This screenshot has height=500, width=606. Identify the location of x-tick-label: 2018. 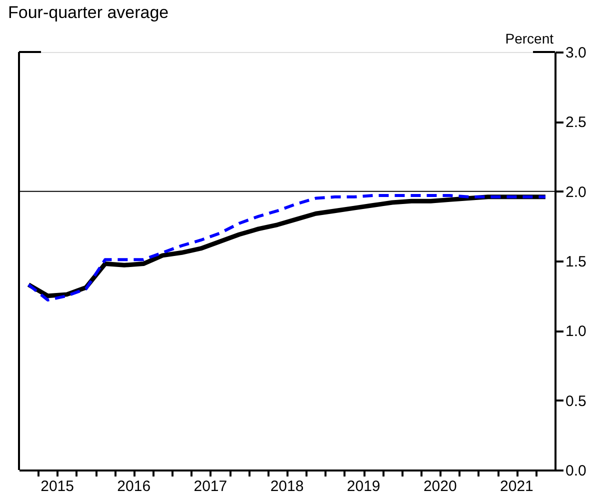
(287, 486).